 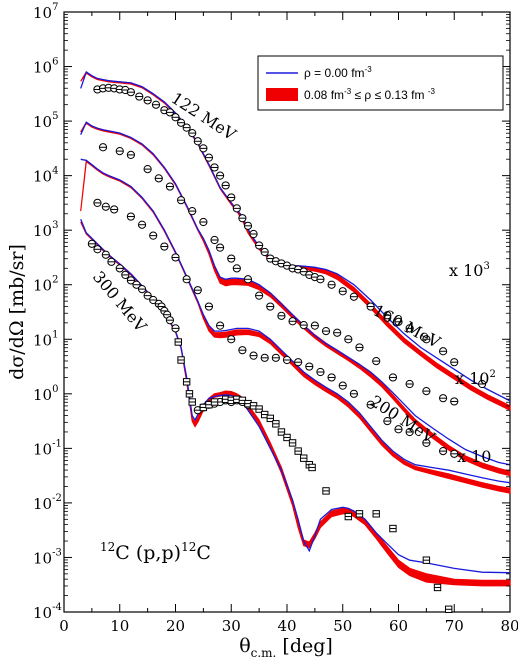 What do you see at coordinates (155, 552) in the screenshot?
I see `reaction-label: 12C (p,p)12C` at bounding box center [155, 552].